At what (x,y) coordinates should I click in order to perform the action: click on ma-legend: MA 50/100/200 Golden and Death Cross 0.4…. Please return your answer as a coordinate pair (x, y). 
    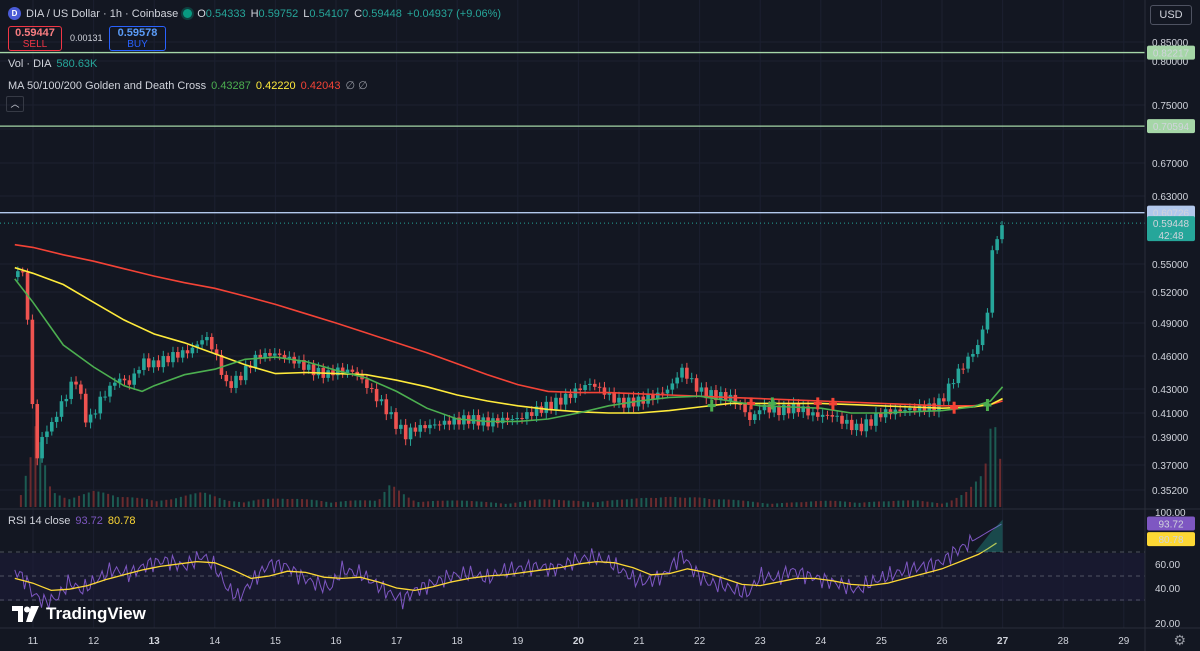
    Looking at the image, I should click on (188, 86).